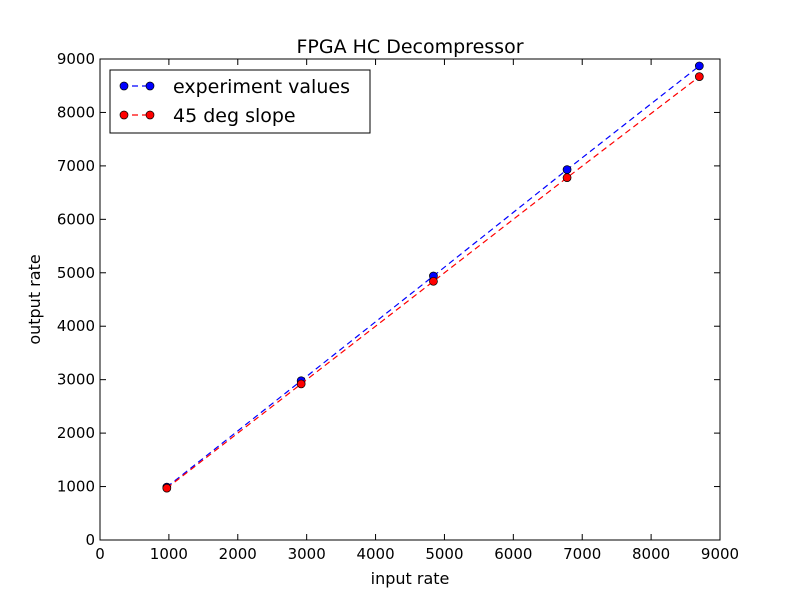  Describe the element at coordinates (651, 554) in the screenshot. I see `x-tick-label: 8000` at that location.